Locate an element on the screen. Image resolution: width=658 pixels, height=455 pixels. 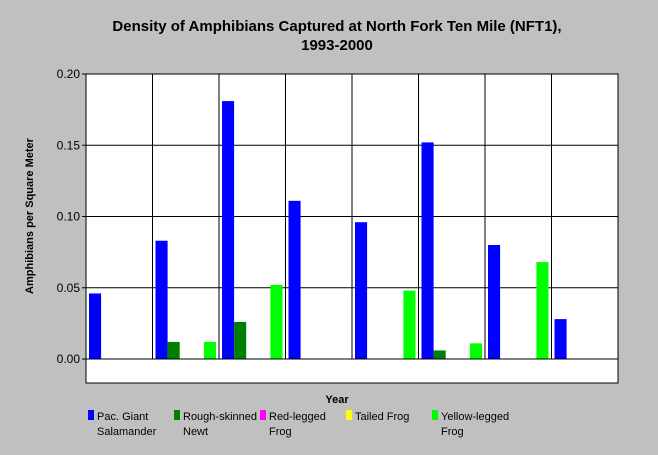
x-axis-label: Year is located at coordinates (337, 400).